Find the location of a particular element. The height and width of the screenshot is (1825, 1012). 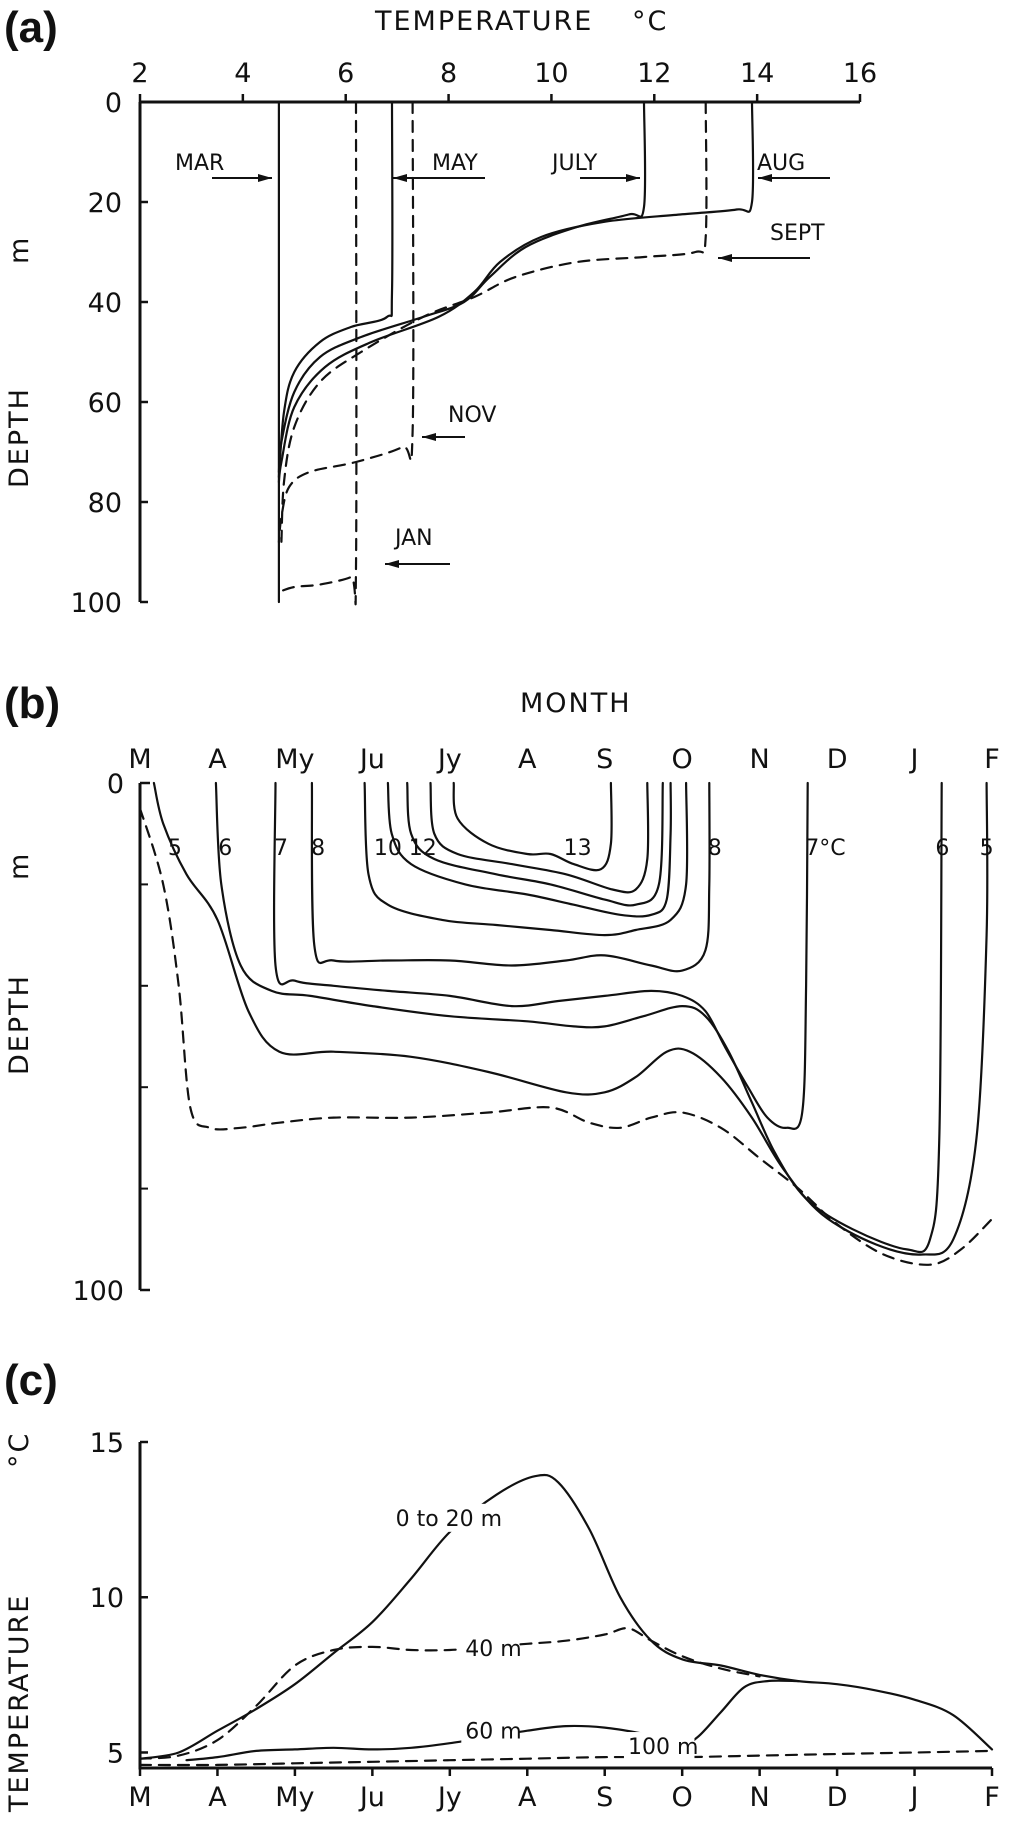

panel-a-label-may: MAY is located at coordinates (455, 163).